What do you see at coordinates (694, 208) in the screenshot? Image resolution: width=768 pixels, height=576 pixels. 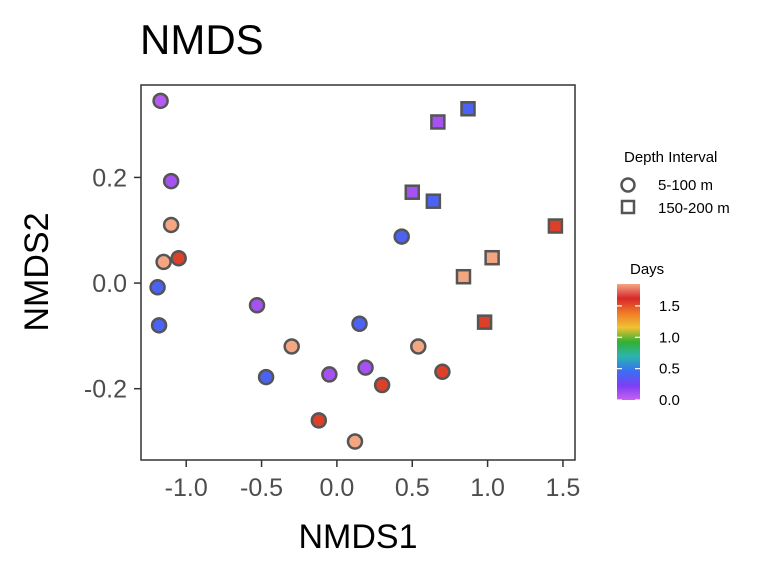 I see `shape-legend-label: 150-200 m` at bounding box center [694, 208].